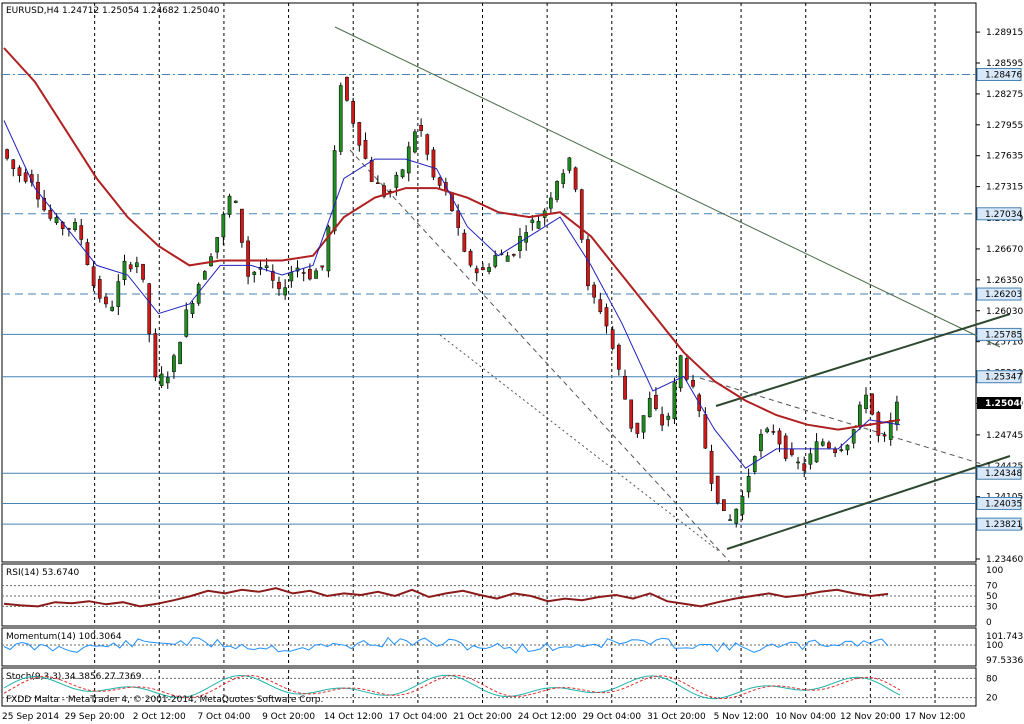  What do you see at coordinates (863, 360) in the screenshot?
I see `channel-top` at bounding box center [863, 360].